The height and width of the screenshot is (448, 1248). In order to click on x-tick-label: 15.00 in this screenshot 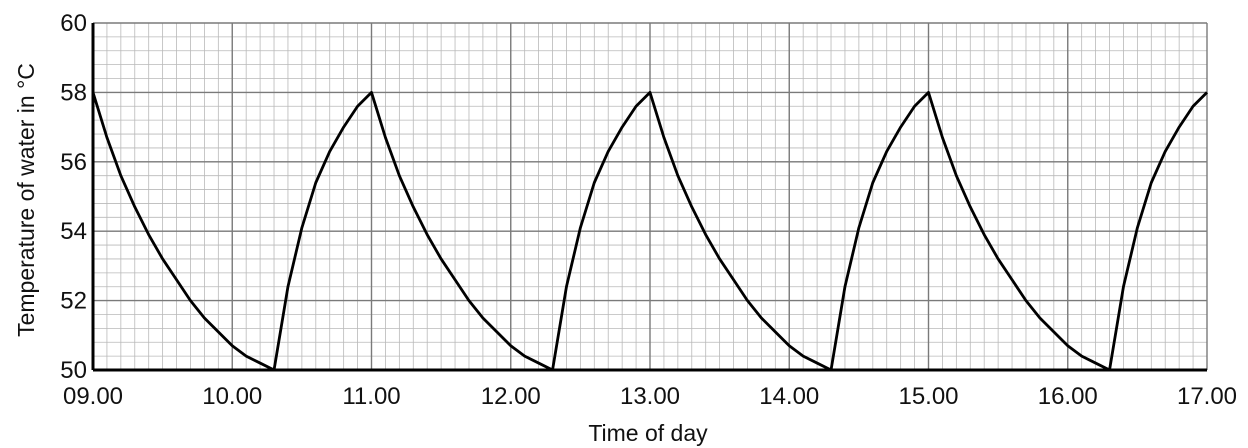, I will do `click(928, 396)`.